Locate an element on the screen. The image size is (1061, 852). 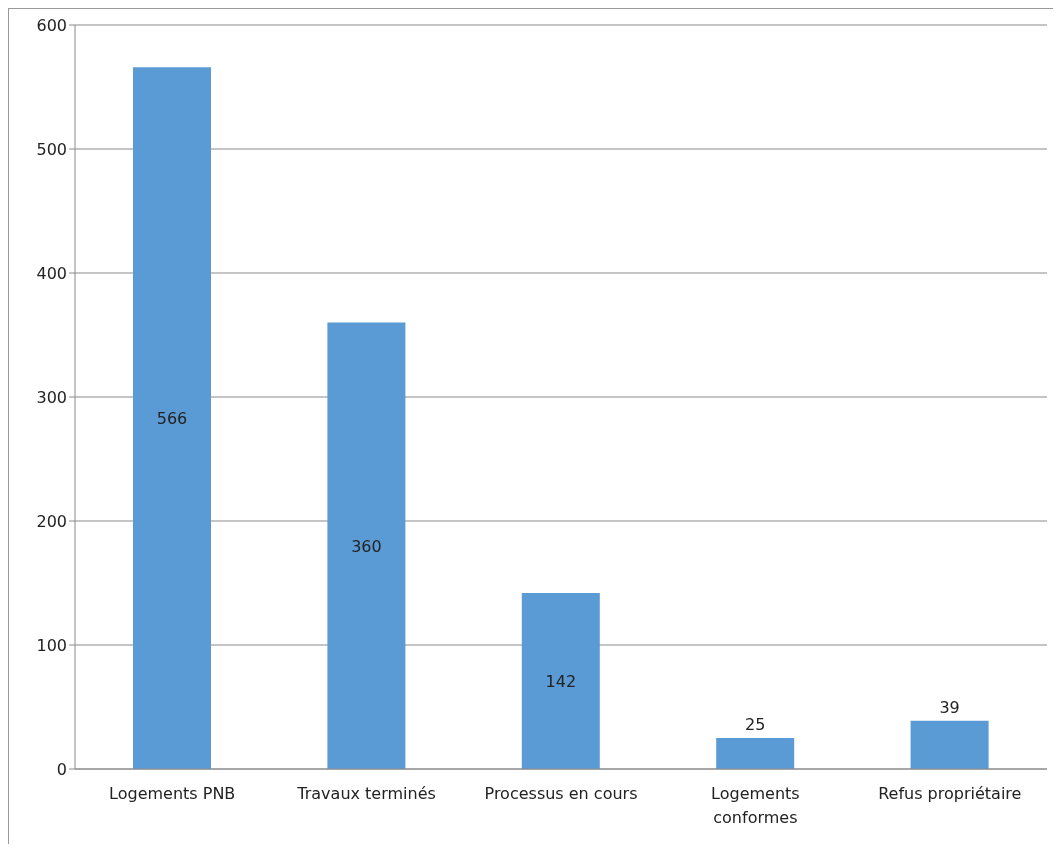
data-label: 25 is located at coordinates (755, 724).